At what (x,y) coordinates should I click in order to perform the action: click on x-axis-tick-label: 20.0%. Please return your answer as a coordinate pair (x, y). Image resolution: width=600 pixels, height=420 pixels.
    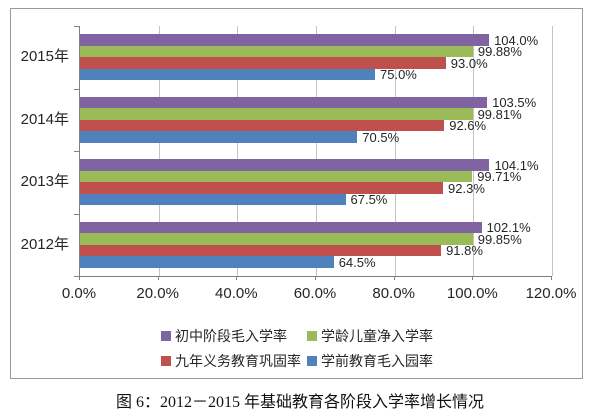
    Looking at the image, I should click on (157, 293).